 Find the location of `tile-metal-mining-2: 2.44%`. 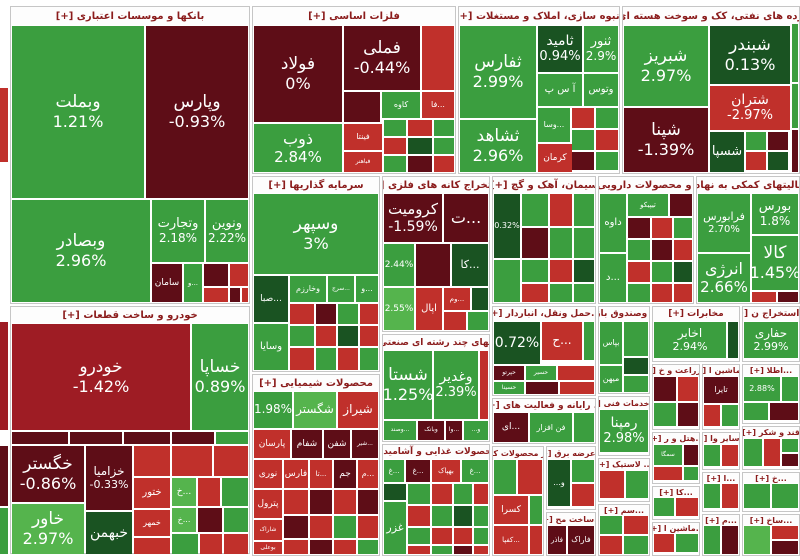

tile-metal-mining-2: 2.44% is located at coordinates (399, 265).